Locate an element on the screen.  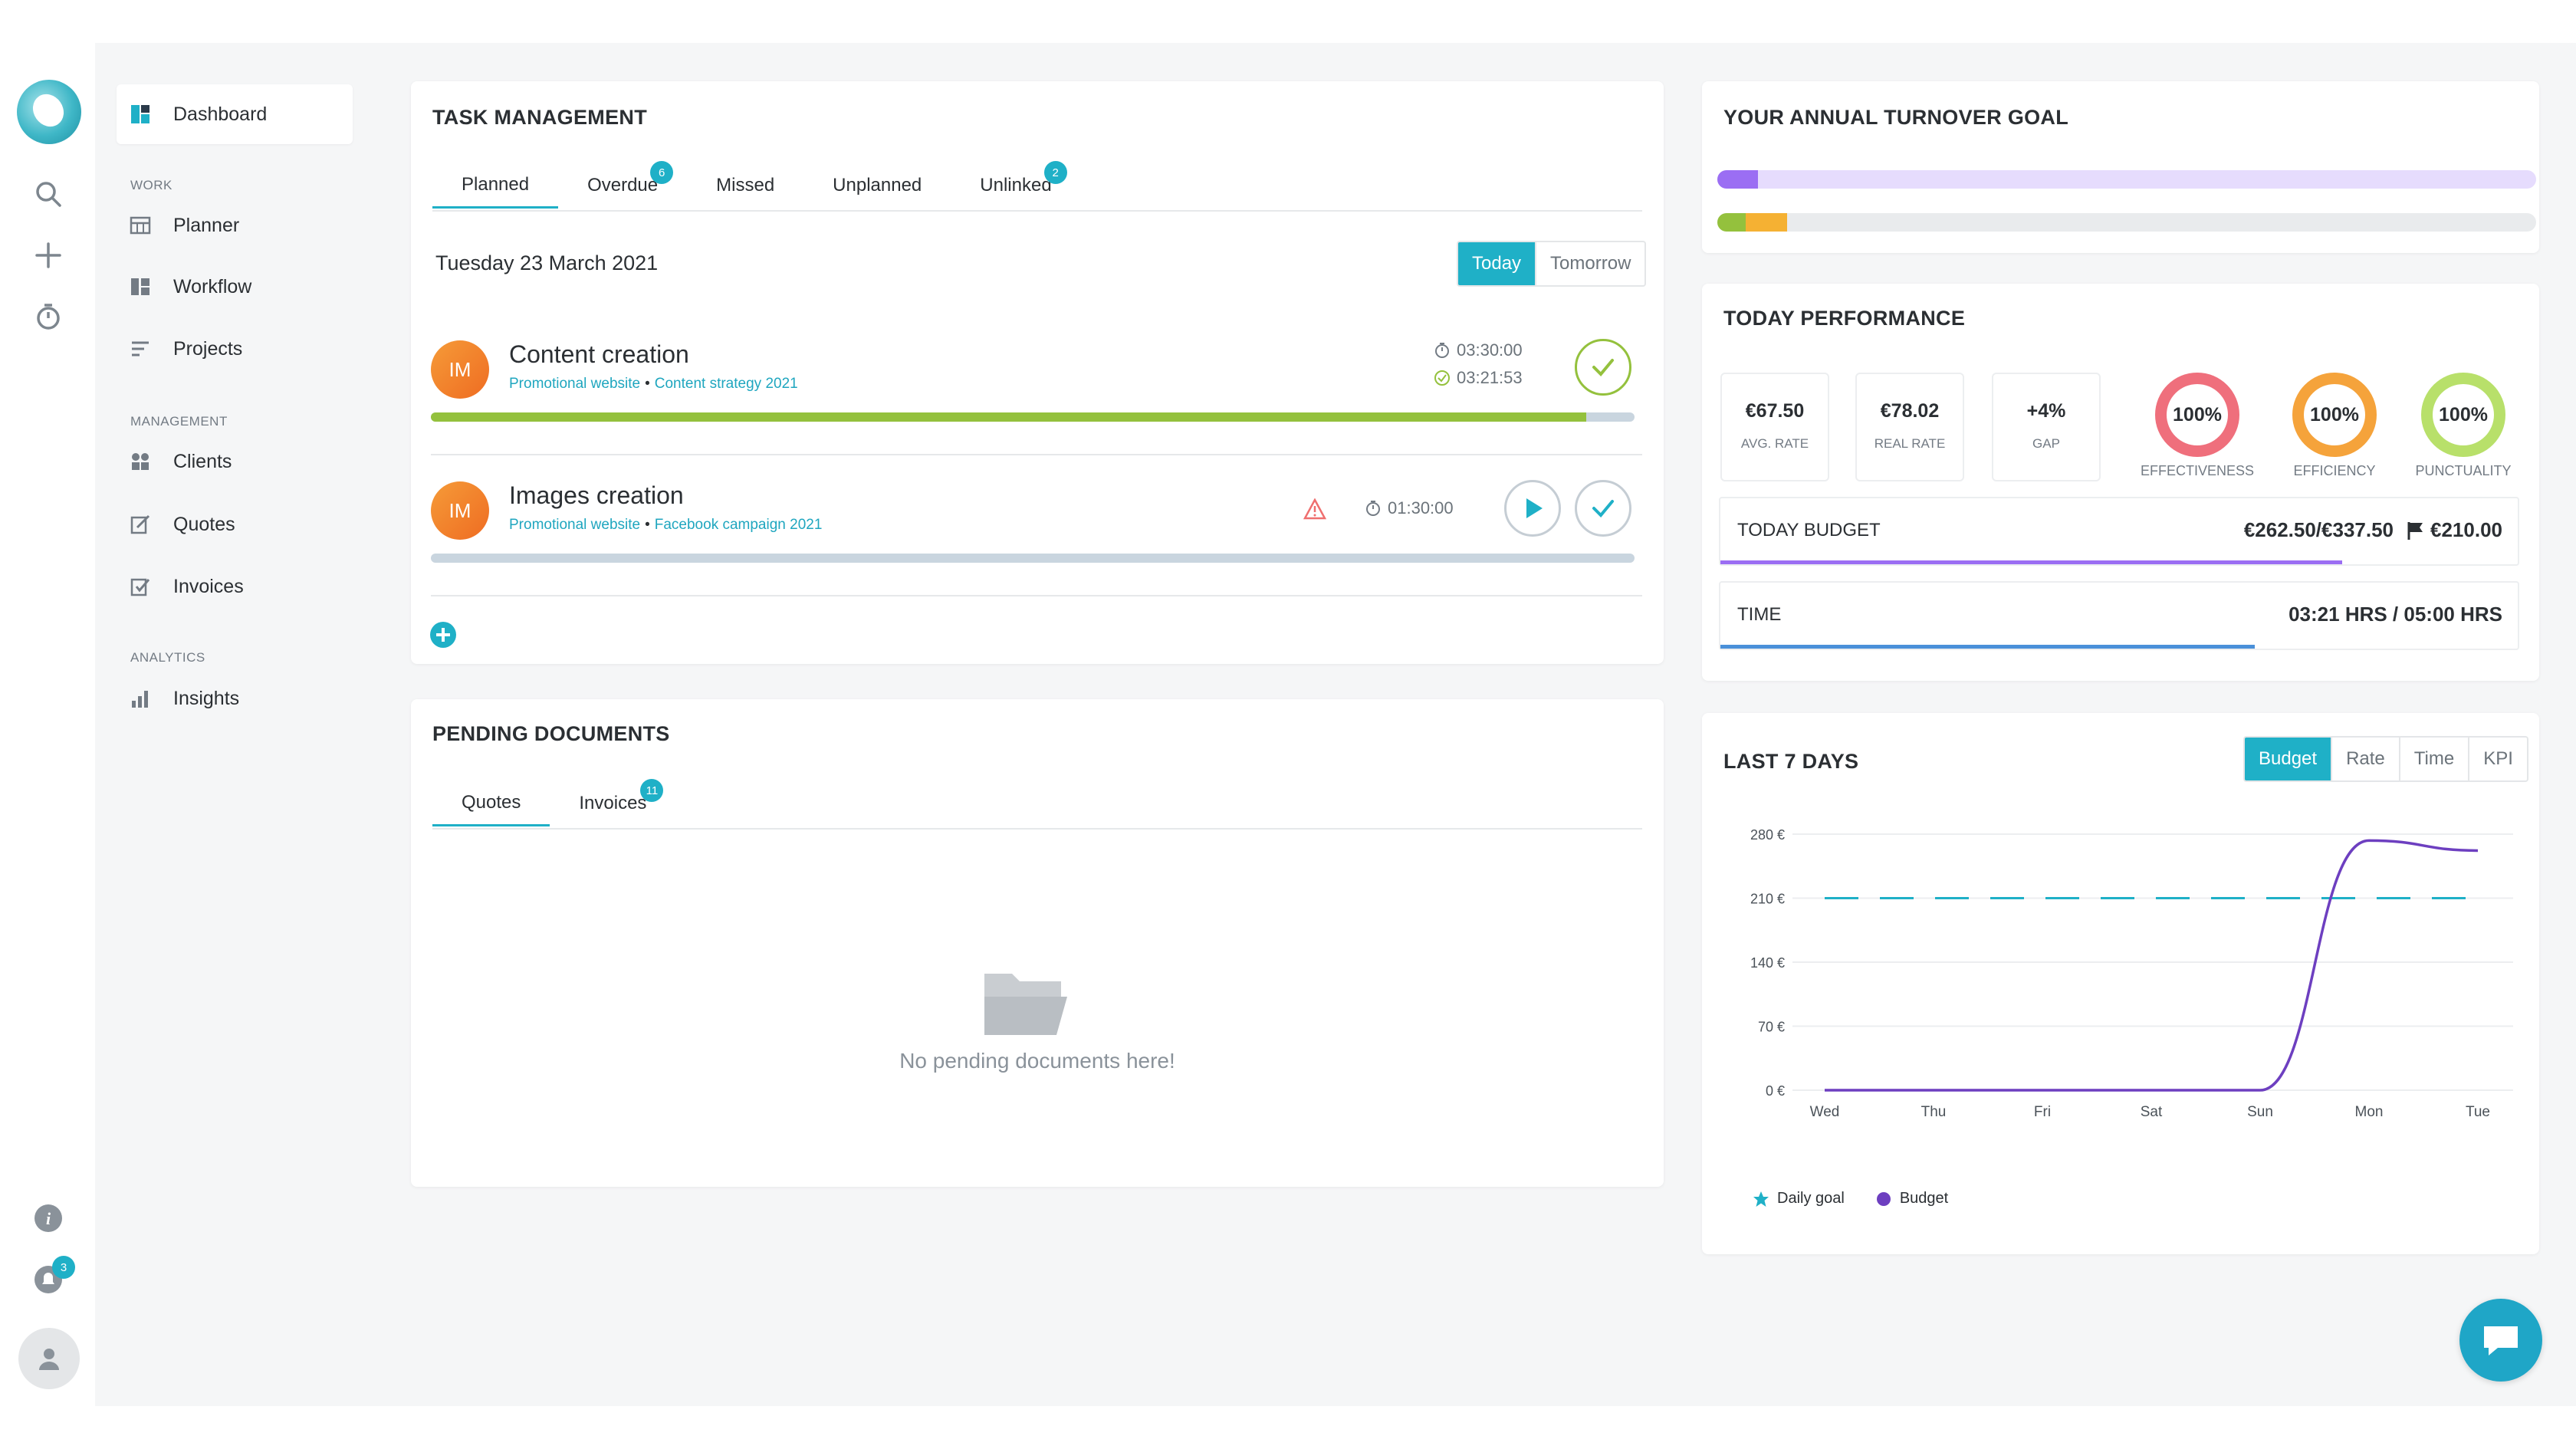
sidebar-item-clients: Clients is located at coordinates (181, 462).